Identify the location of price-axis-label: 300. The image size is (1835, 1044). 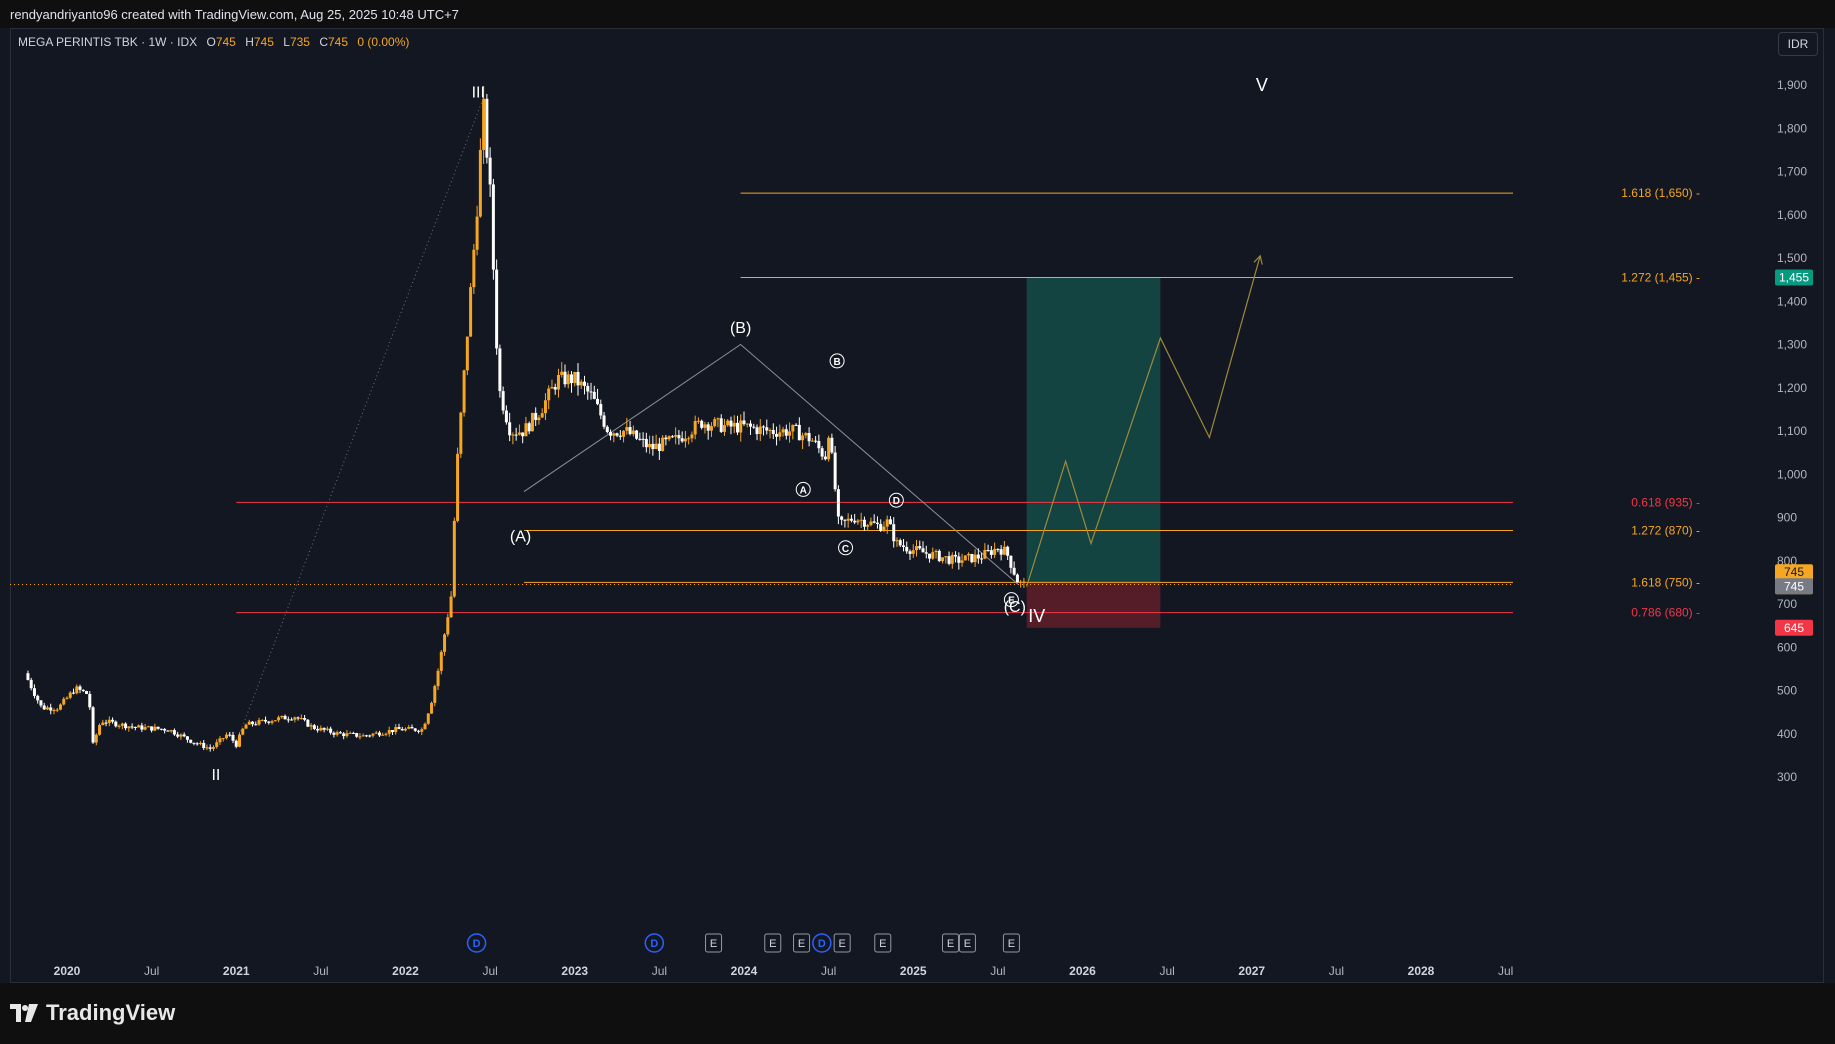
(1787, 777).